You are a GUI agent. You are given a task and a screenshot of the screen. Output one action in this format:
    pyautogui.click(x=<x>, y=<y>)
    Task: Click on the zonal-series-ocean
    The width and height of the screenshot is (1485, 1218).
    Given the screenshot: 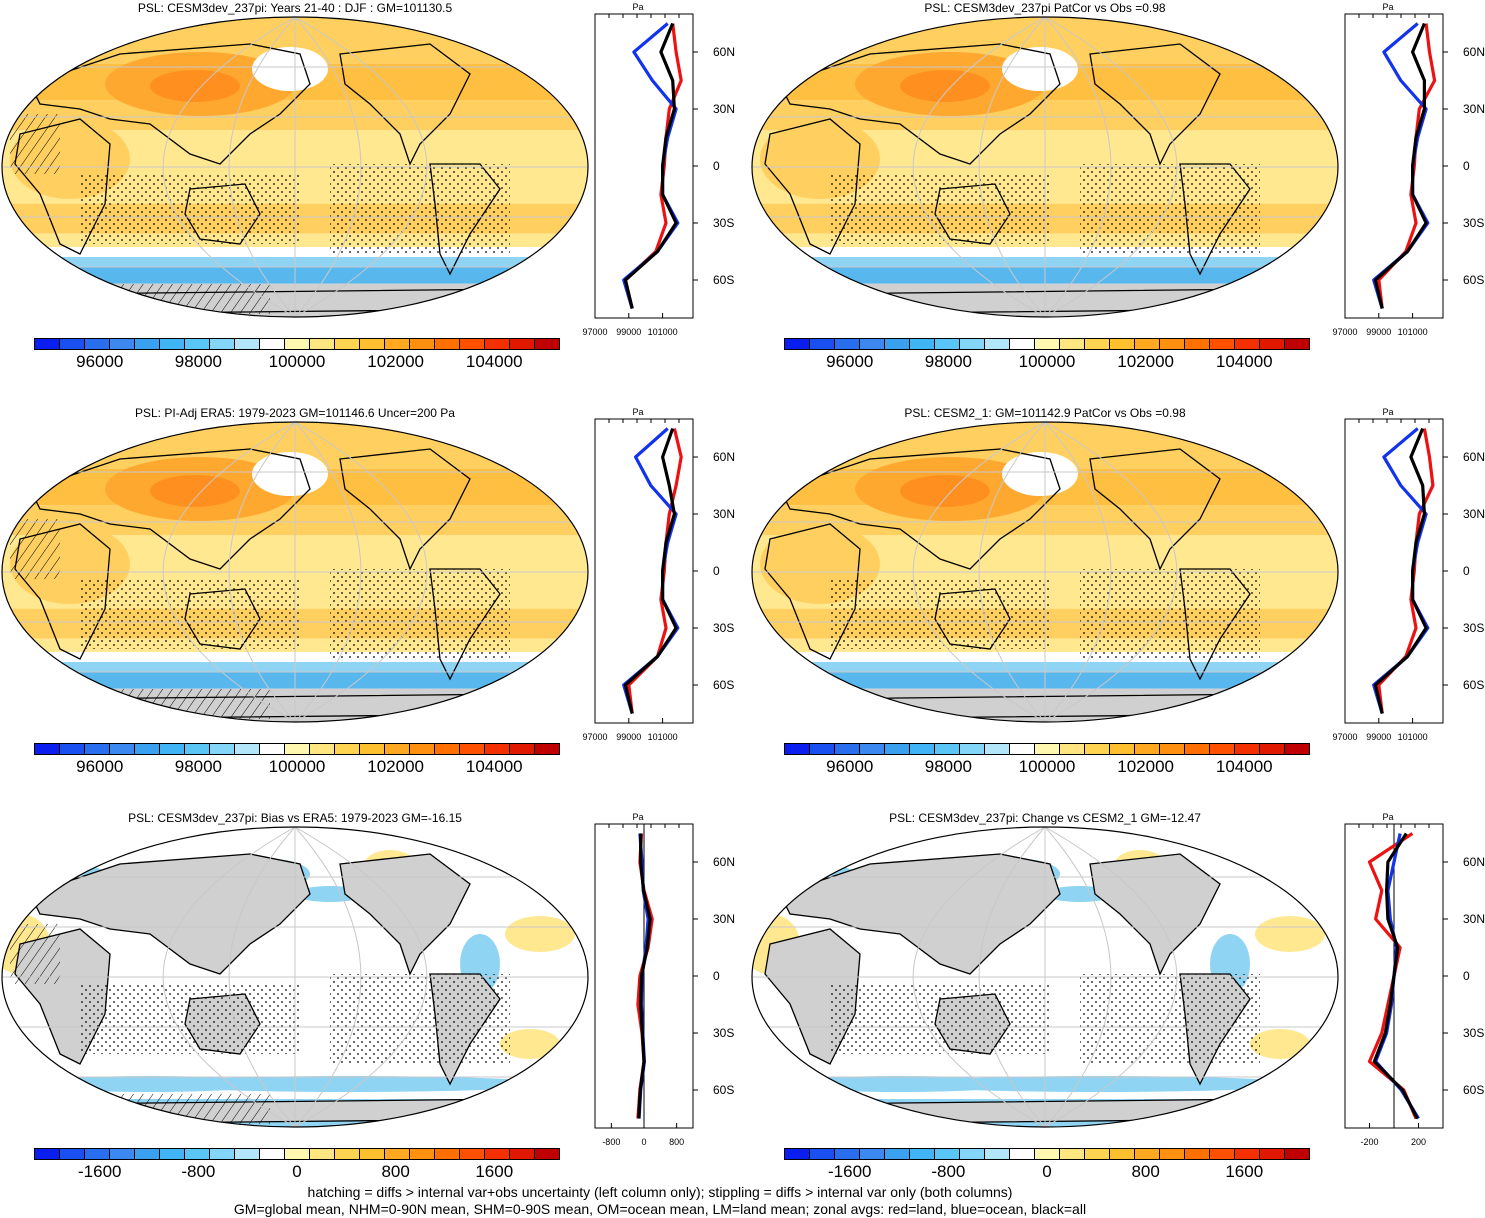 What is the action you would take?
    pyautogui.click(x=1396, y=976)
    